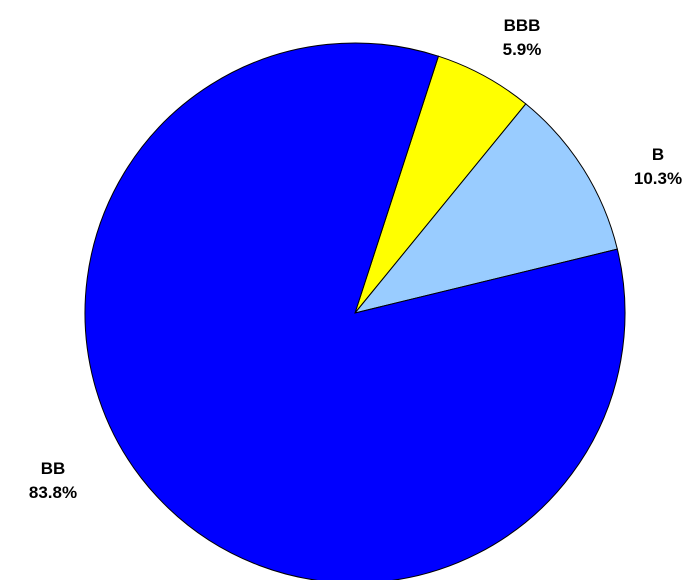  I want to click on pie-slice-b, so click(485, 208).